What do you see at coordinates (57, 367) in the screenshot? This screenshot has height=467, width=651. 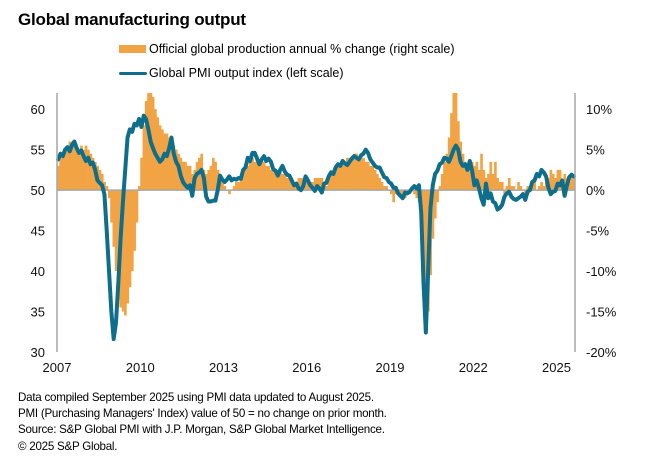 I see `x-tick-label: 2007` at bounding box center [57, 367].